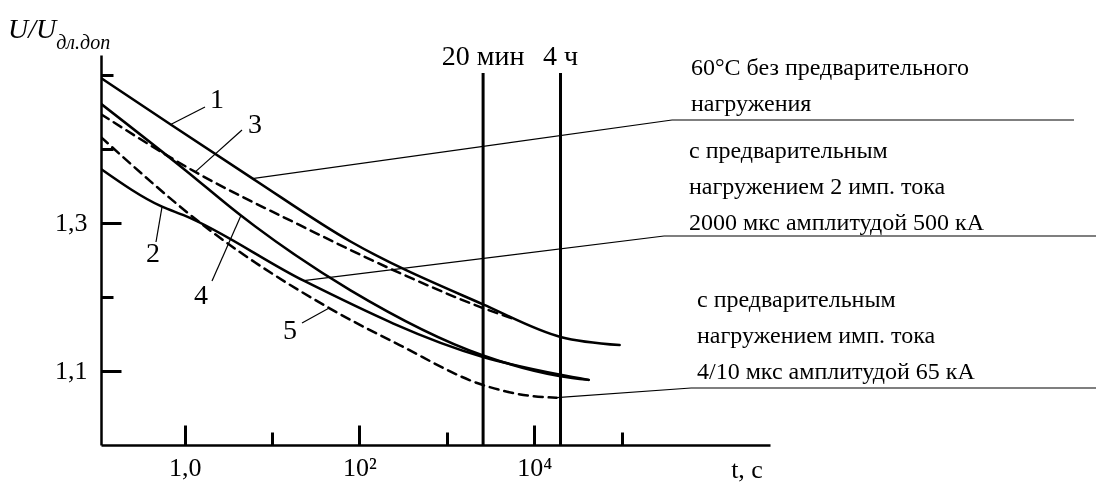 The height and width of the screenshot is (484, 1096). I want to click on x-tick-label: 10², so click(360, 467).